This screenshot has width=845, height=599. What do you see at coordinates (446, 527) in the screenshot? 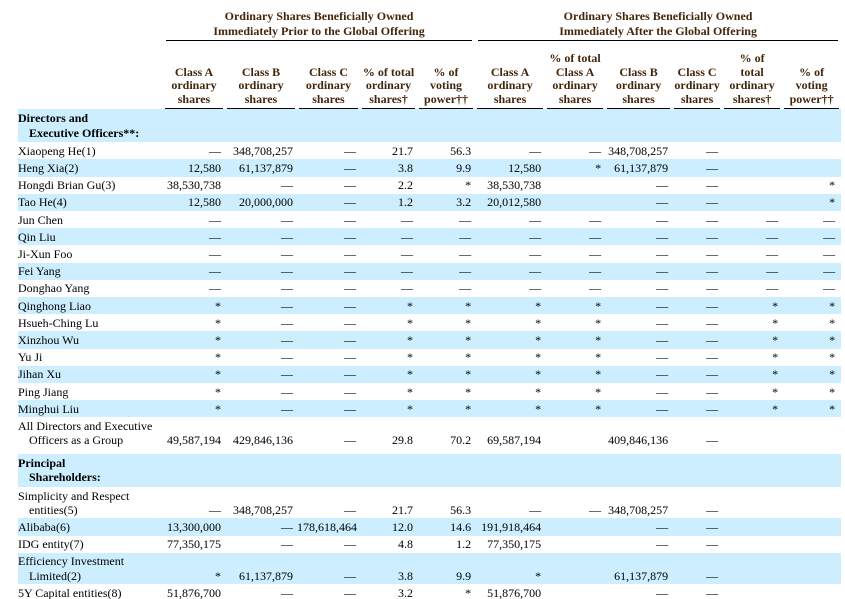
I see `cell-prior-pct-voting: 14.6` at bounding box center [446, 527].